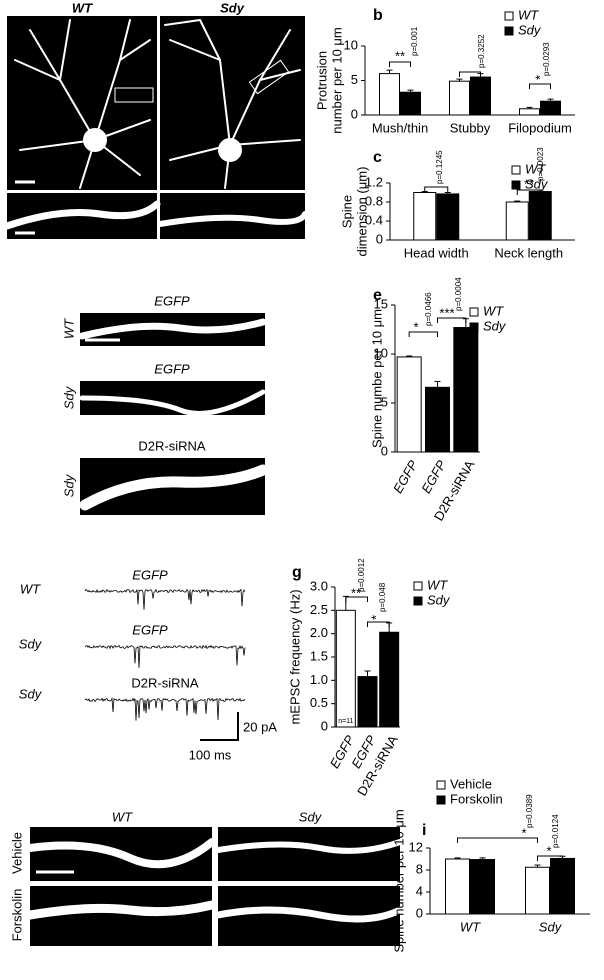 The width and height of the screenshot is (604, 980). Describe the element at coordinates (419, 890) in the screenshot. I see `y-tick-label: 4` at that location.